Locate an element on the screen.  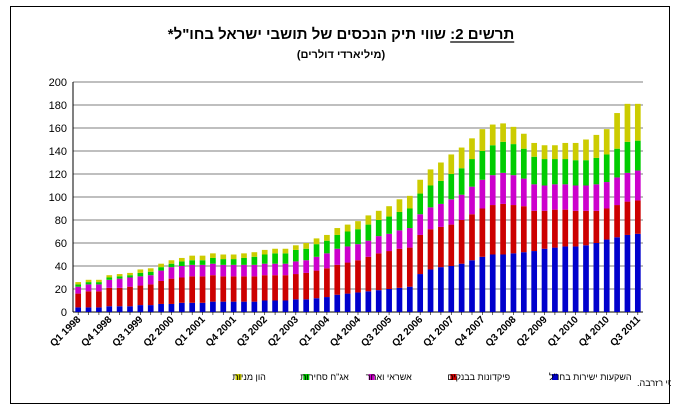
x-tick-label: Q2 2006 is located at coordinates (407, 331).